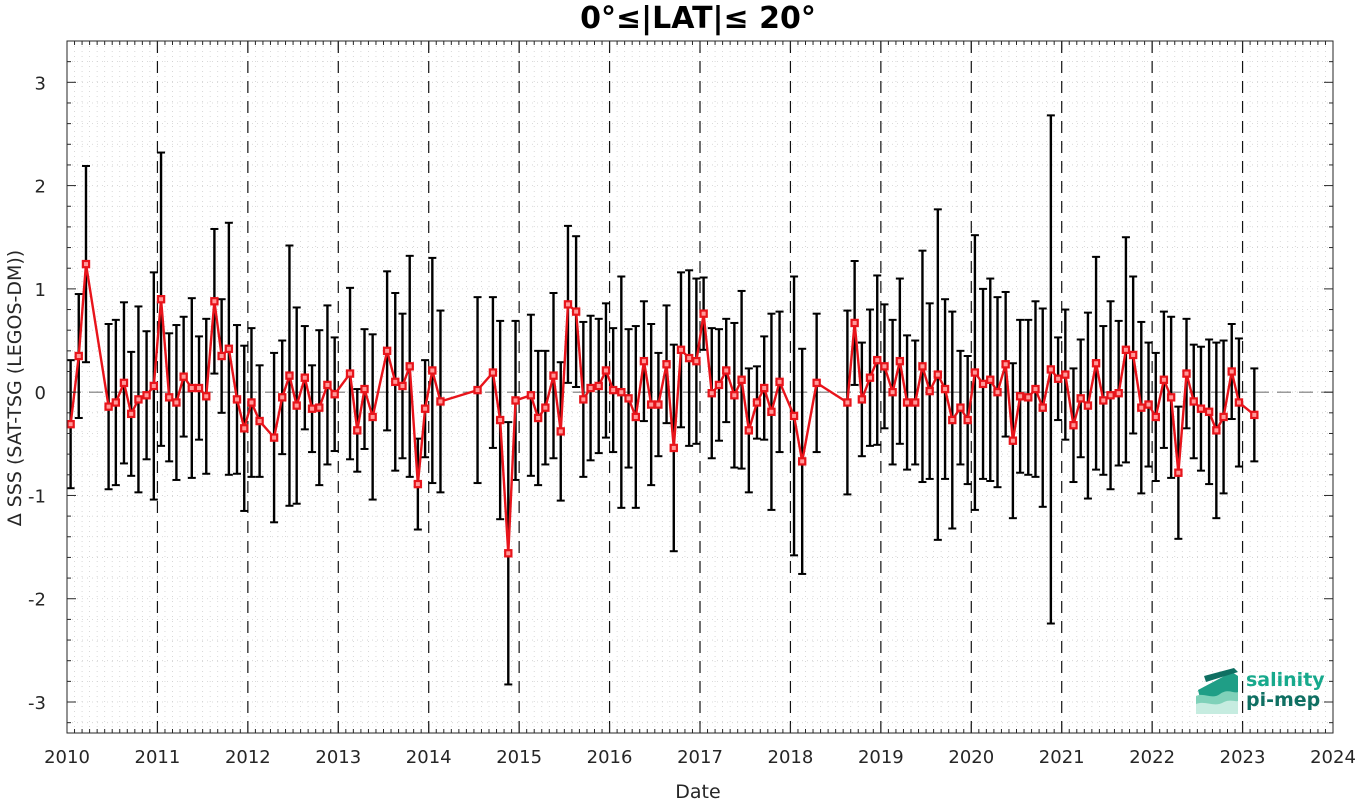 The width and height of the screenshot is (1356, 805). I want to click on x-tick-label: 2016, so click(610, 757).